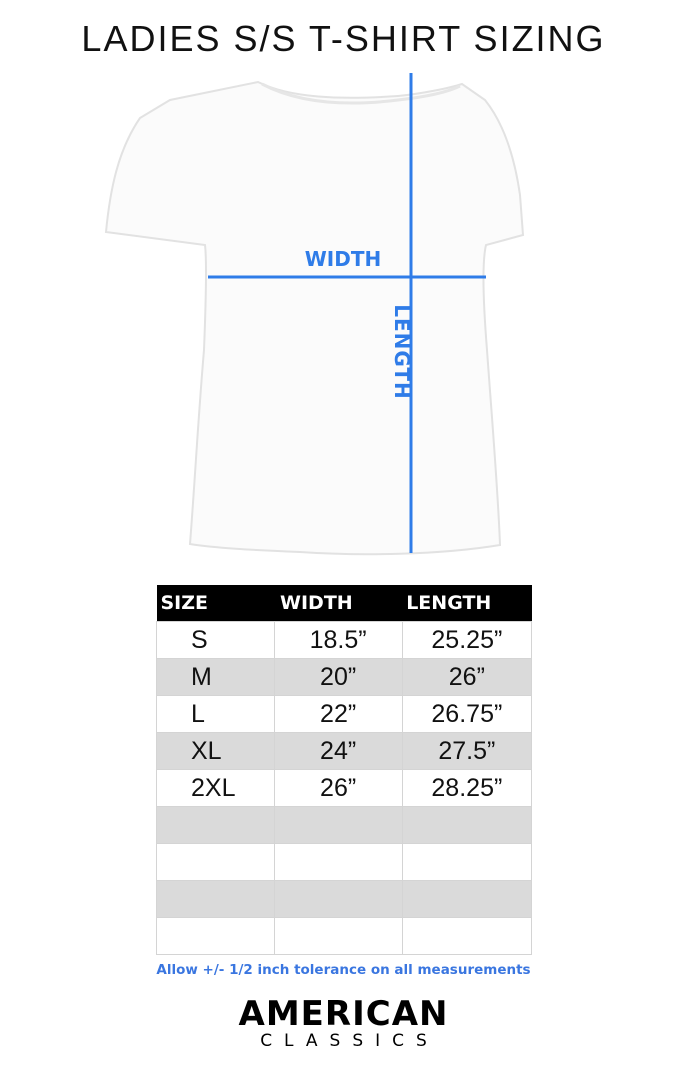 The width and height of the screenshot is (687, 1080). I want to click on header-length: LENGTH, so click(467, 603).